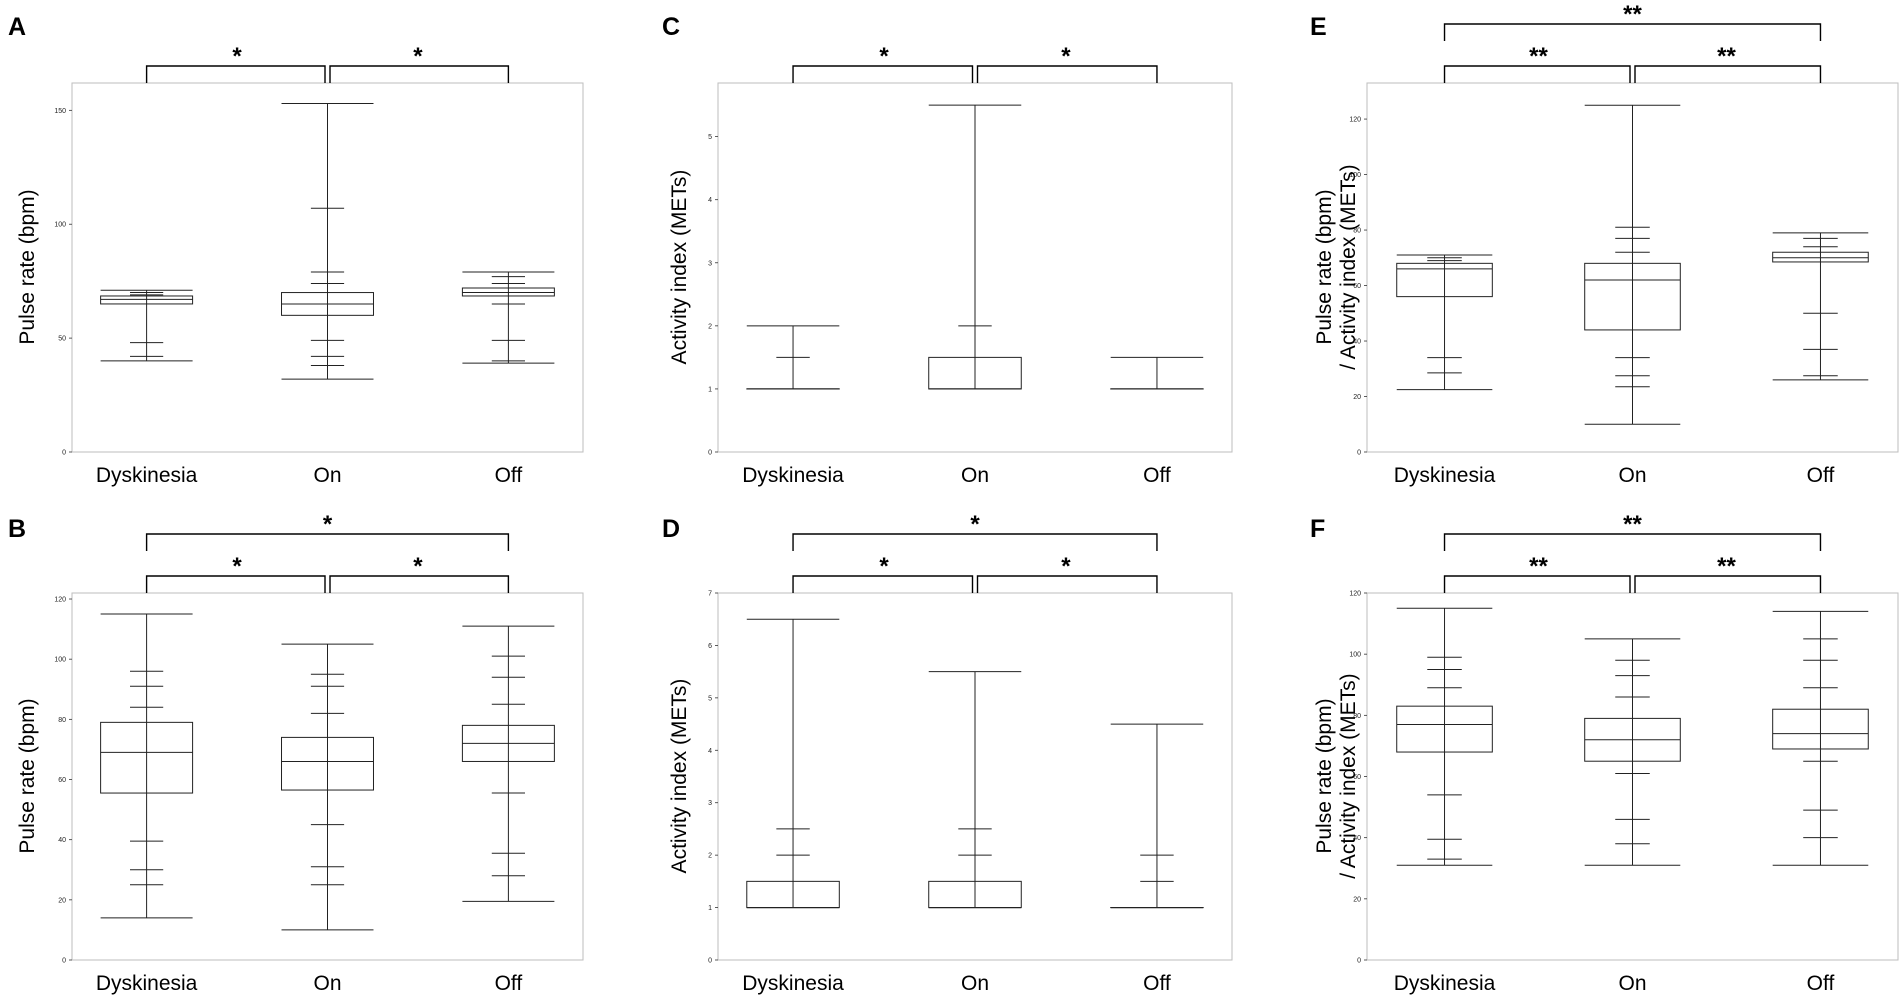 The height and width of the screenshot is (1007, 1902). What do you see at coordinates (710, 908) in the screenshot?
I see `y-tick-label: 1` at bounding box center [710, 908].